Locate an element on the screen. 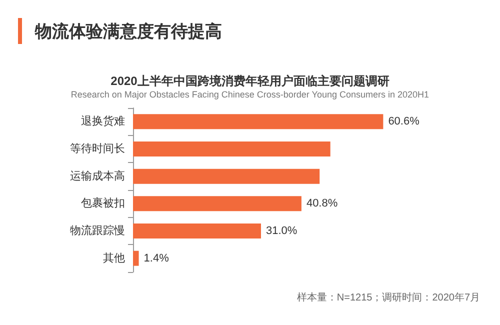 Image resolution: width=500 pixels, height=325 pixels. y-tick-label: 包裹被扣 is located at coordinates (103, 203).